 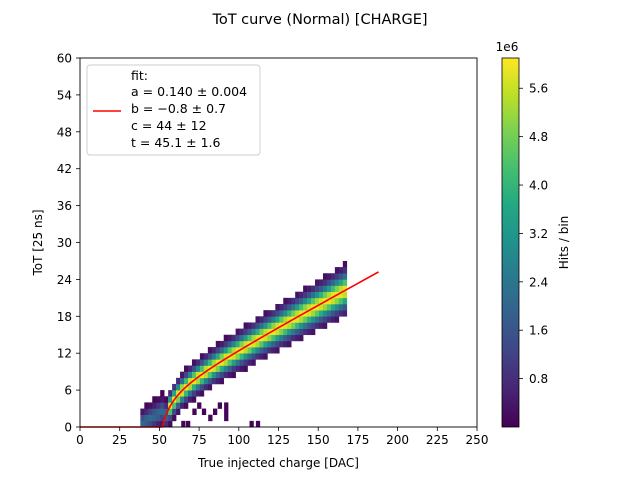 I want to click on x-tick-label: 0, so click(x=80, y=440).